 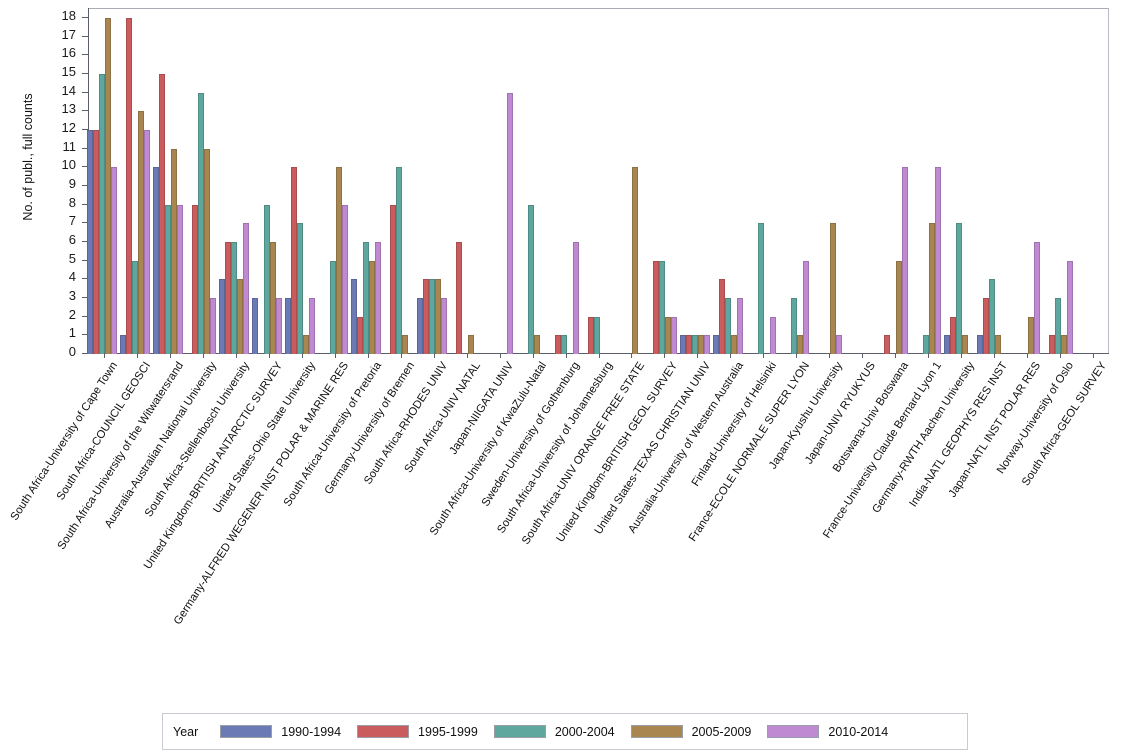 I want to click on y-tick-label: 8, so click(x=72, y=202).